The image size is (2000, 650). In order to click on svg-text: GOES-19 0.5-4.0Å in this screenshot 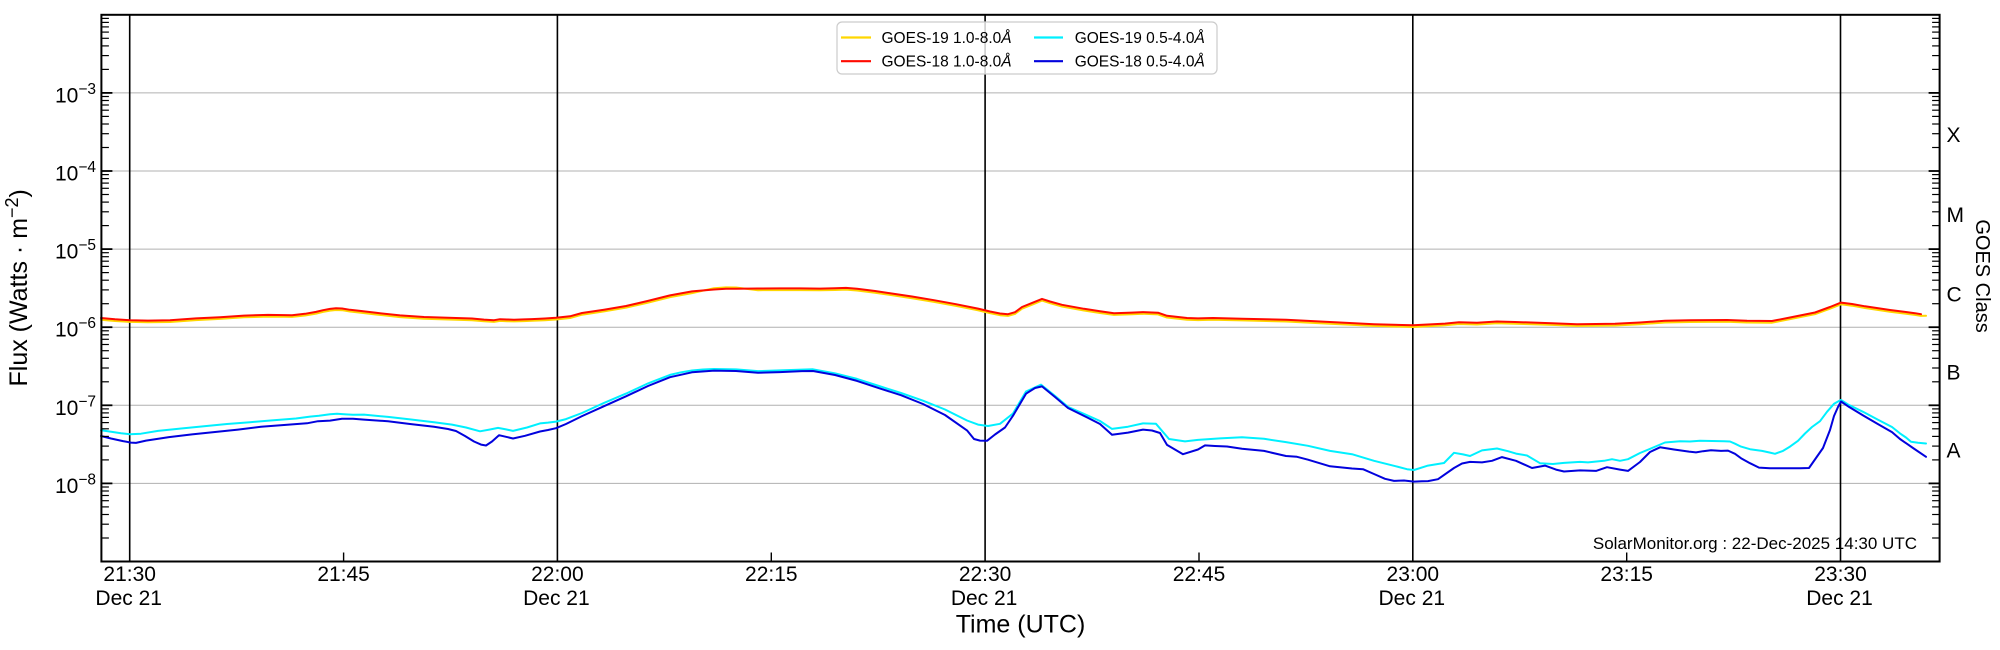, I will do `click(1140, 38)`.